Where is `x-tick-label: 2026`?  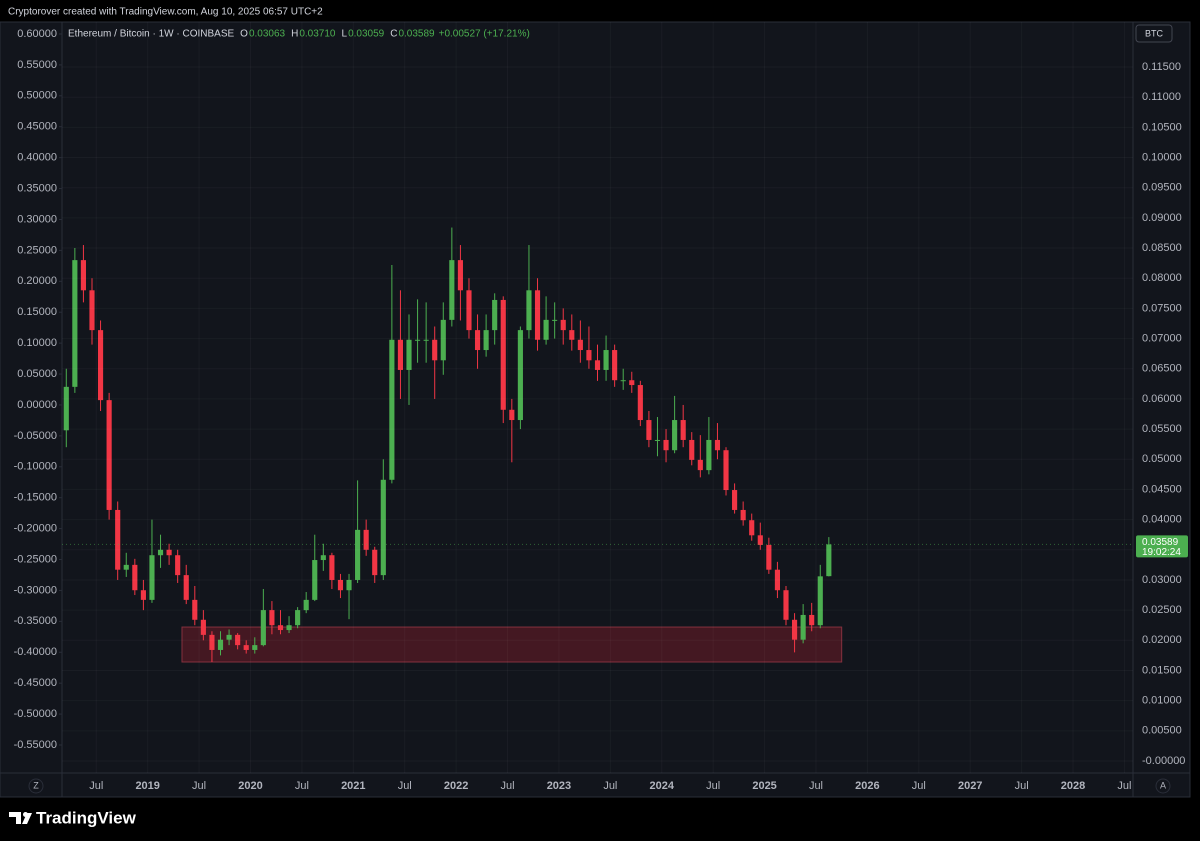
x-tick-label: 2026 is located at coordinates (867, 786).